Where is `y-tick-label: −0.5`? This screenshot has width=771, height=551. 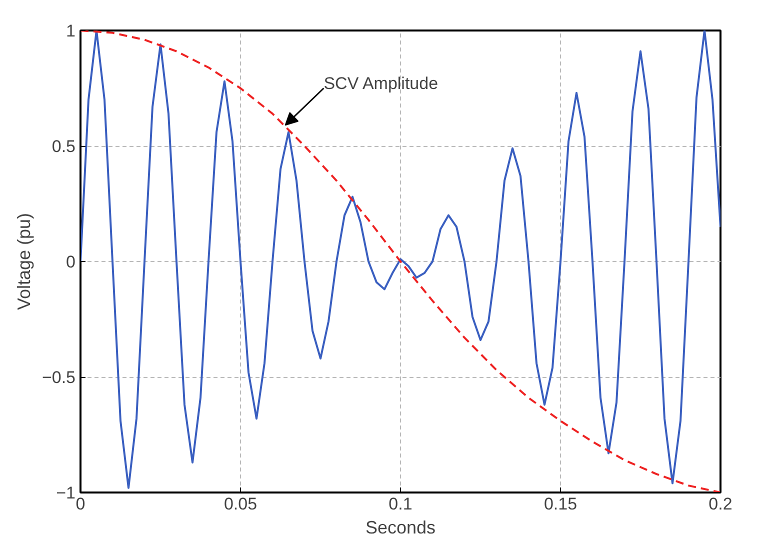 y-tick-label: −0.5 is located at coordinates (59, 377).